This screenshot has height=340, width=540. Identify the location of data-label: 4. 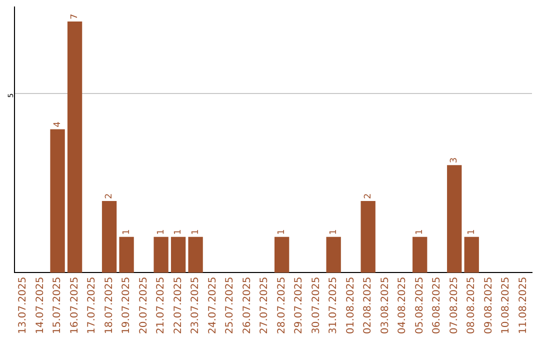
(57, 124).